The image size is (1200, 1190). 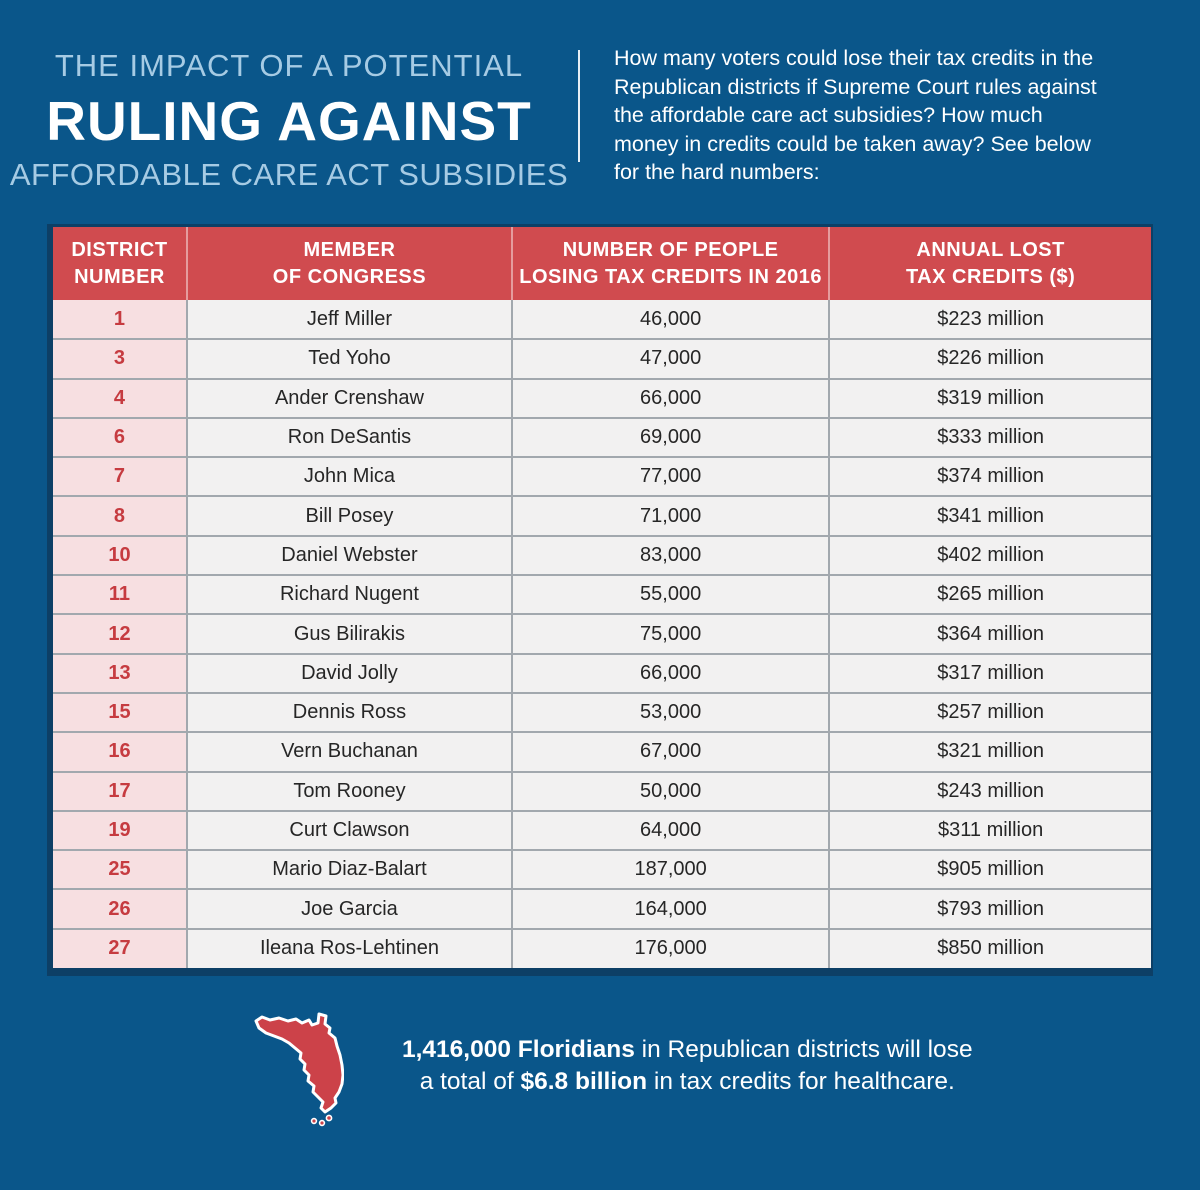 I want to click on people-cell: 53,000, so click(x=670, y=712).